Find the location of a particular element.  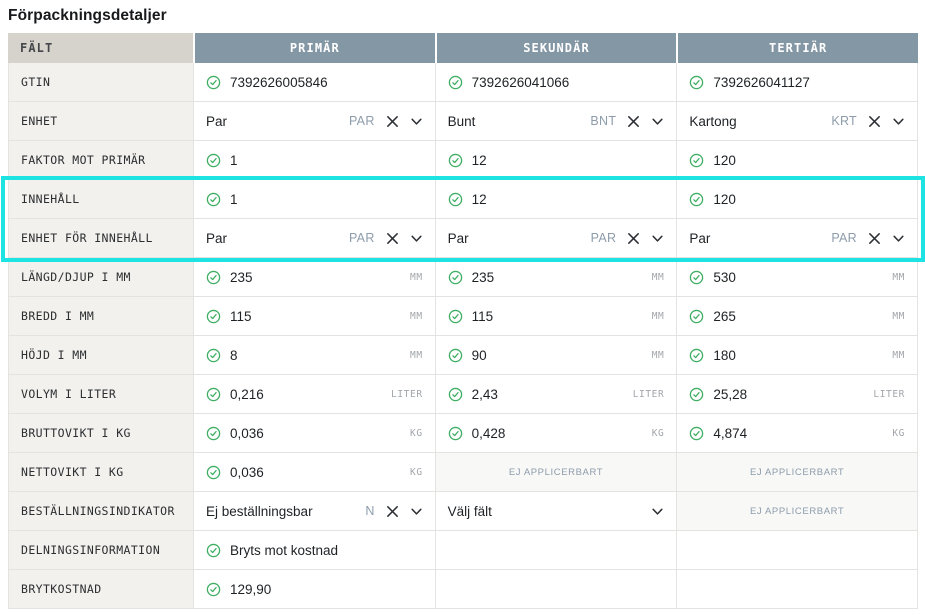

dropdown-controls: PAR is located at coordinates (386, 121).